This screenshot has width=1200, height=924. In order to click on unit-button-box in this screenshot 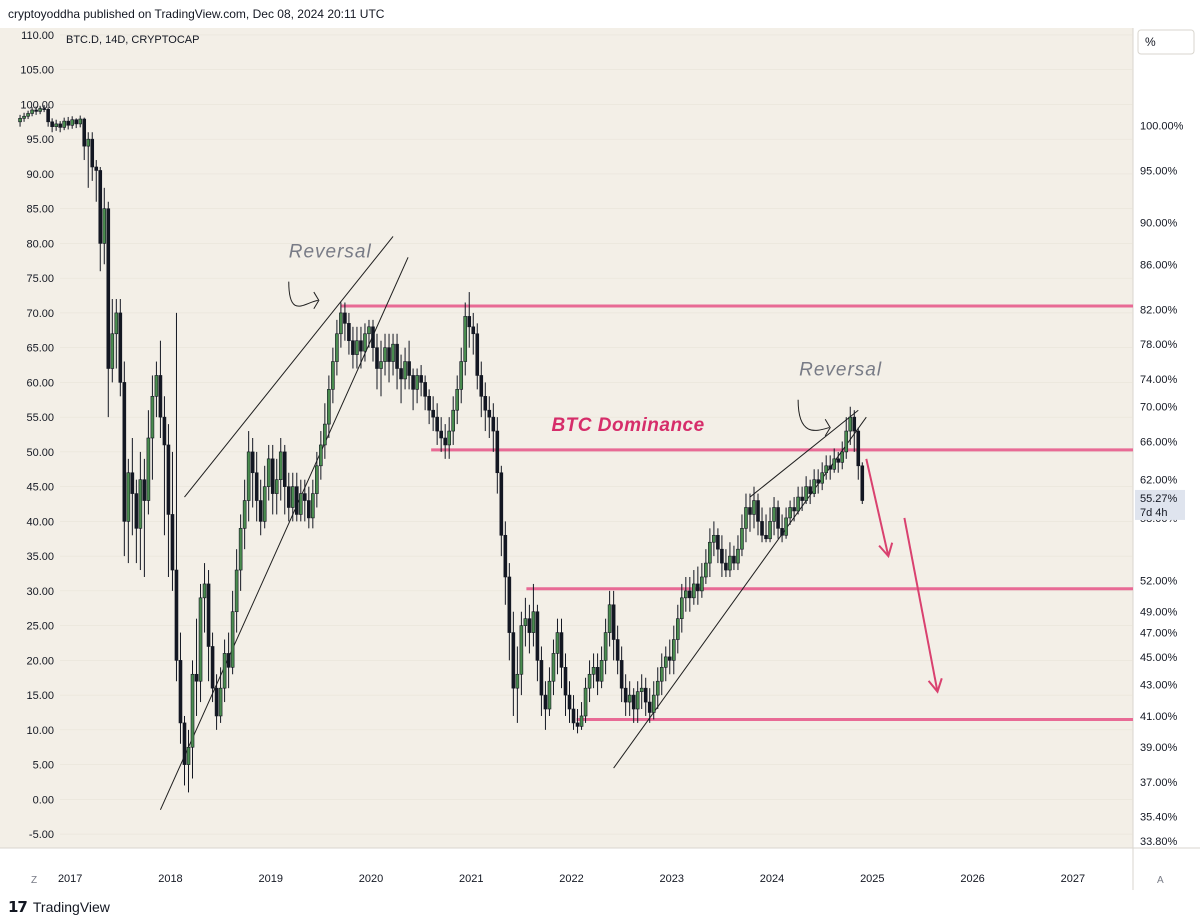, I will do `click(1166, 42)`.